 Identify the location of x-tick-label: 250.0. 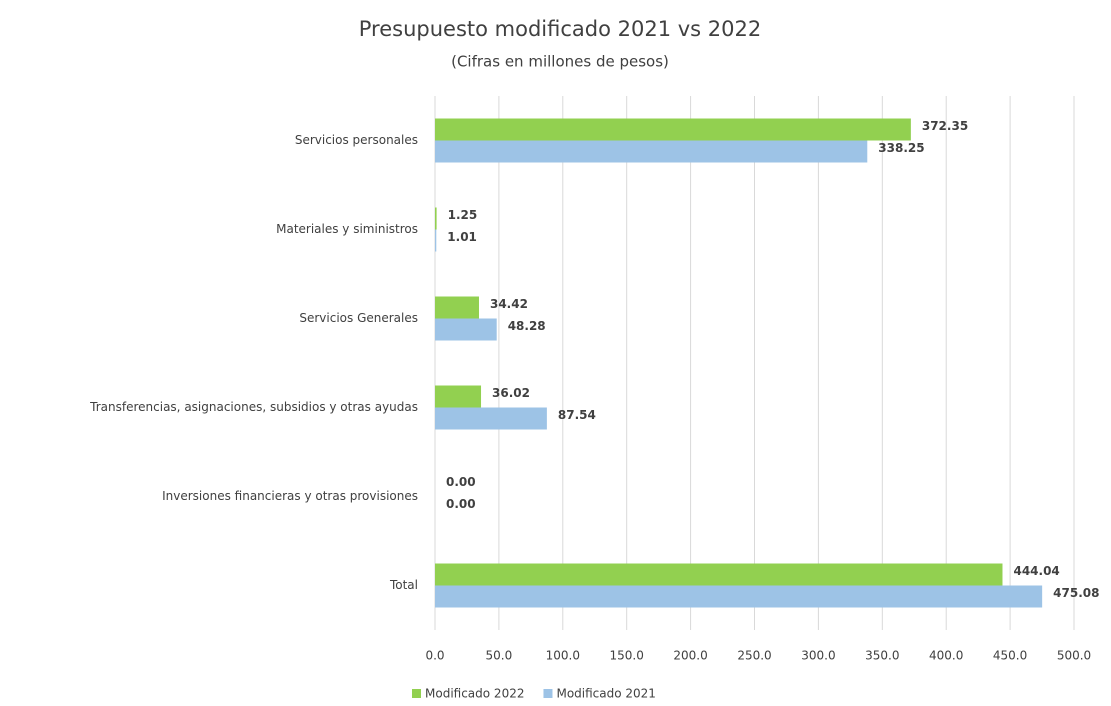
(754, 656).